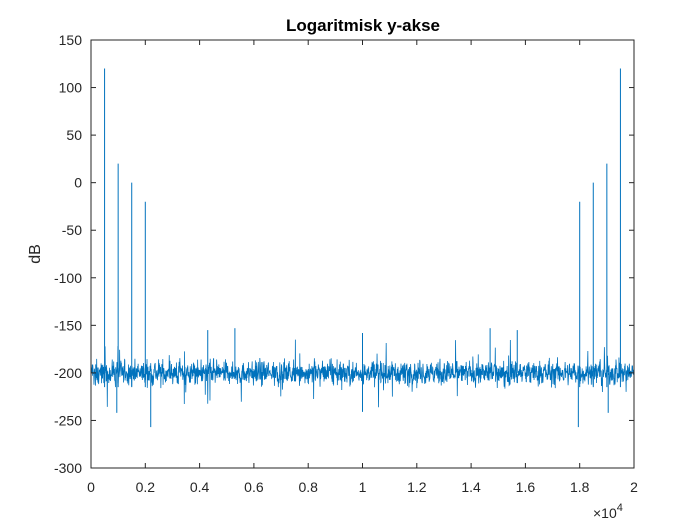 Image resolution: width=700 pixels, height=525 pixels. Describe the element at coordinates (526, 487) in the screenshot. I see `x-tick-label: 1.6` at that location.